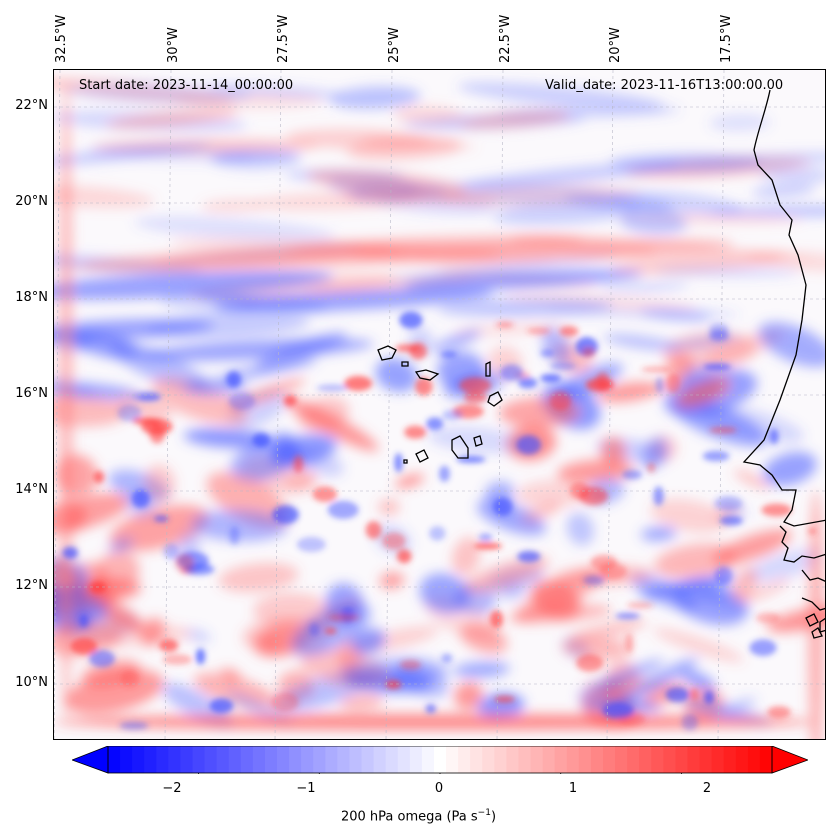  Describe the element at coordinates (306, 788) in the screenshot. I see `colorbar-tick-minus-1: −1` at that location.